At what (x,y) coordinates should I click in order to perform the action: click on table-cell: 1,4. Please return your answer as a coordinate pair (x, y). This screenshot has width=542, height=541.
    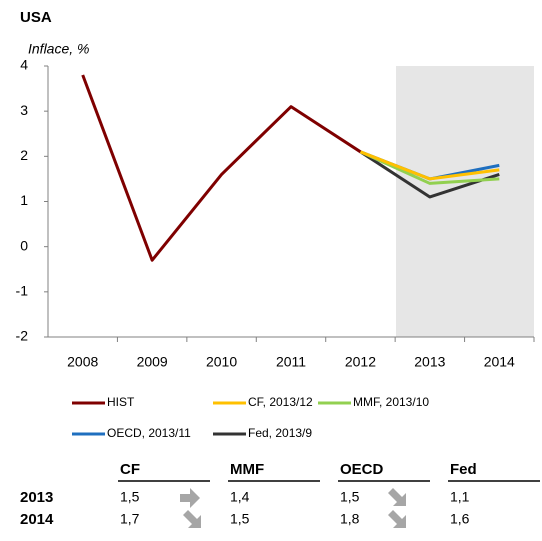
    Looking at the image, I should click on (240, 497).